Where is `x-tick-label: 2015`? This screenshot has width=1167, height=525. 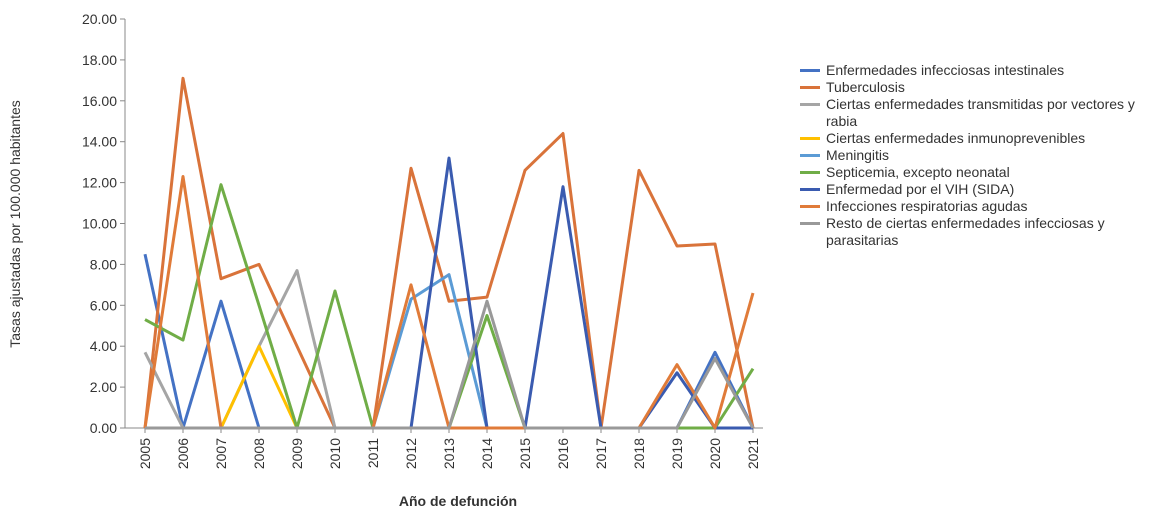
x-tick-label: 2015 is located at coordinates (525, 453).